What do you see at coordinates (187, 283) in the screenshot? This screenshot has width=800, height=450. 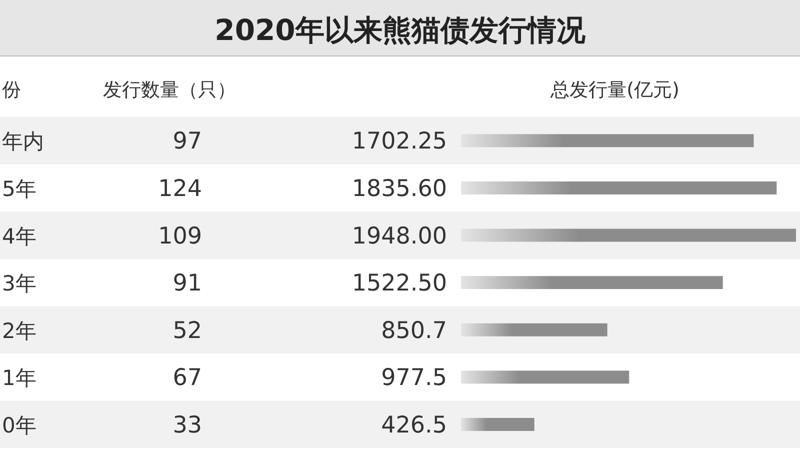 I see `text: 91` at bounding box center [187, 283].